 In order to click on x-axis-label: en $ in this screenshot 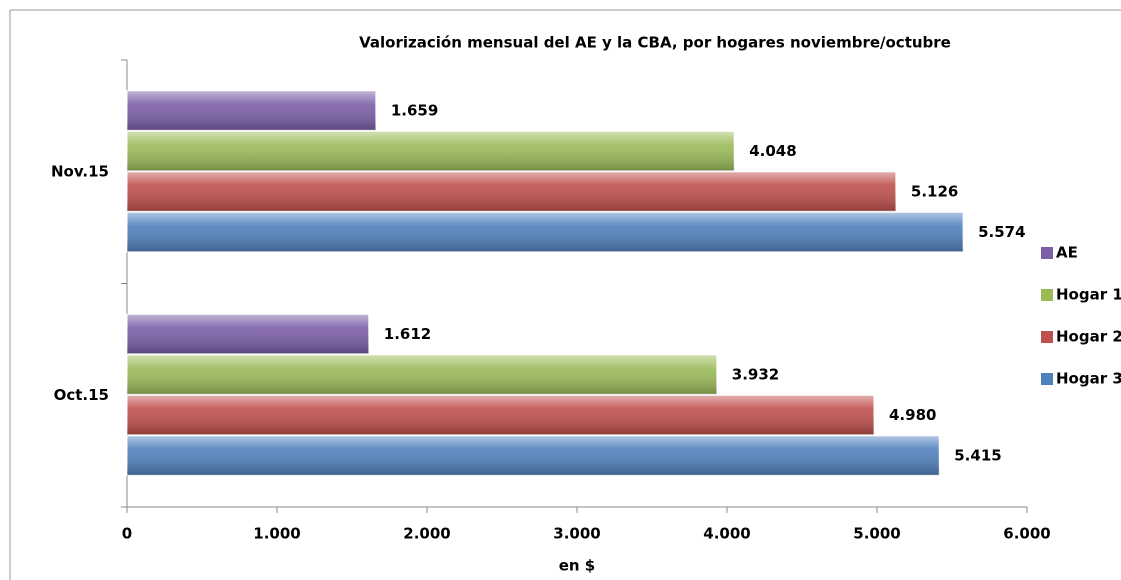, I will do `click(577, 566)`.